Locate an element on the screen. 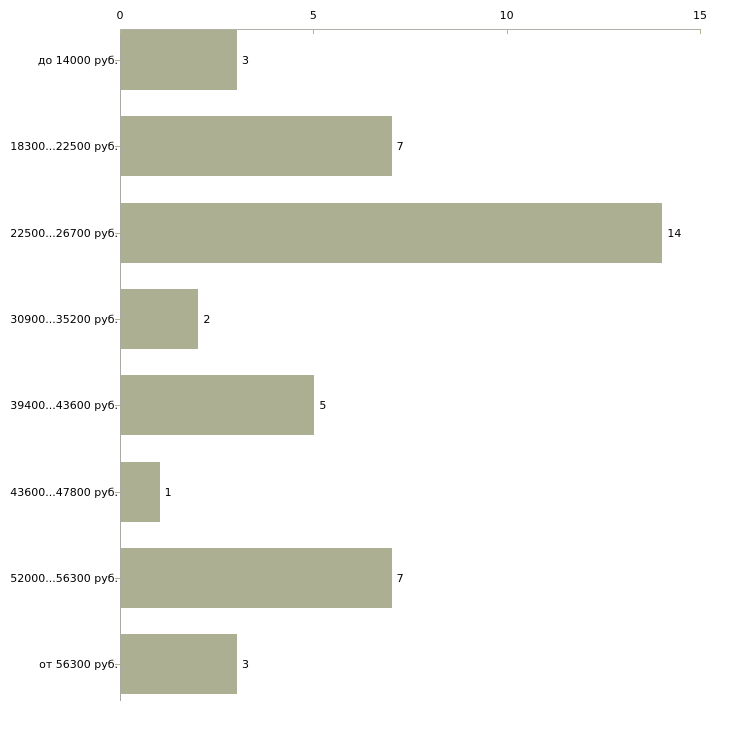  x-tick-label: 15 is located at coordinates (700, 15).